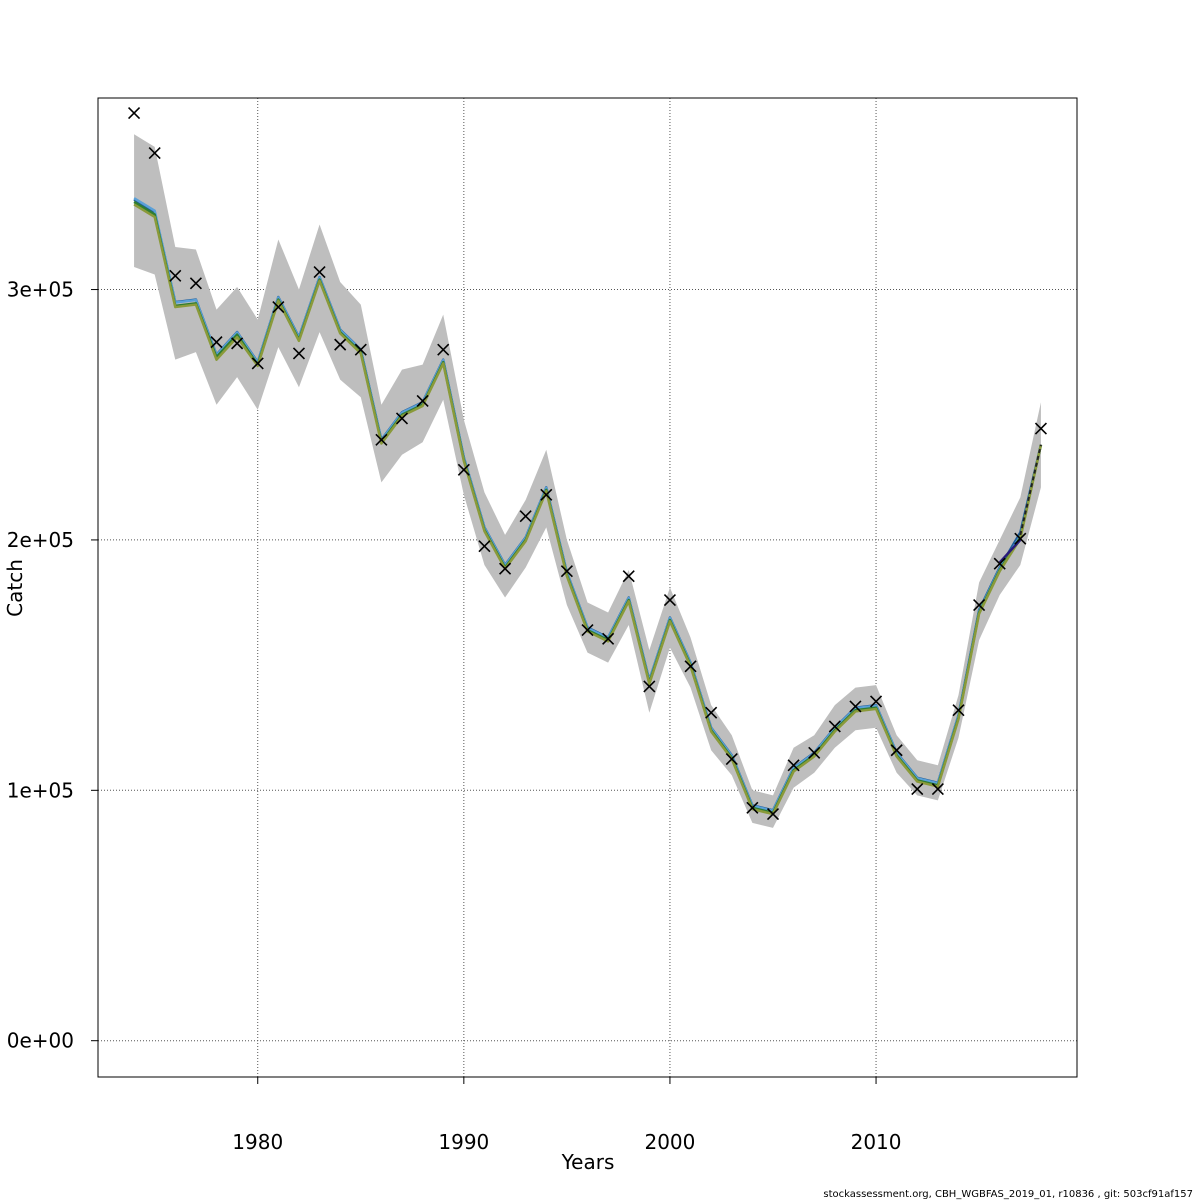 This screenshot has height=1200, width=1200. I want to click on x-tick-label: 1980, so click(257, 1142).